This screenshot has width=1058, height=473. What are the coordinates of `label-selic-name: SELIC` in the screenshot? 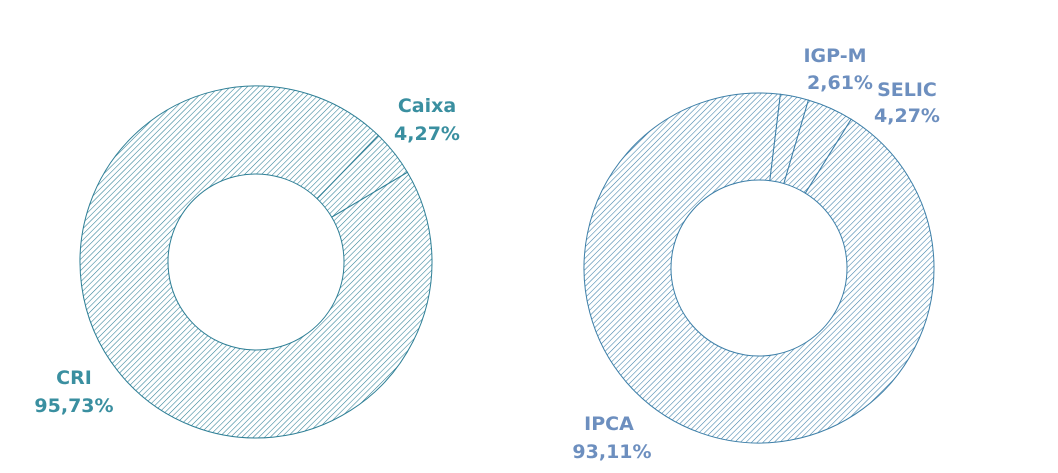 It's located at (907, 90).